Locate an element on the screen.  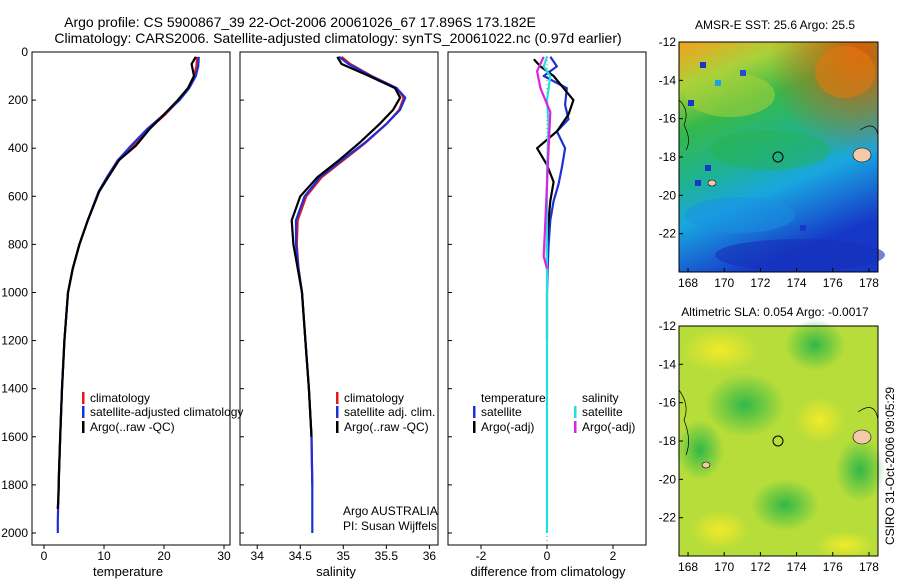
x-tick-label: -2 is located at coordinates (481, 556).